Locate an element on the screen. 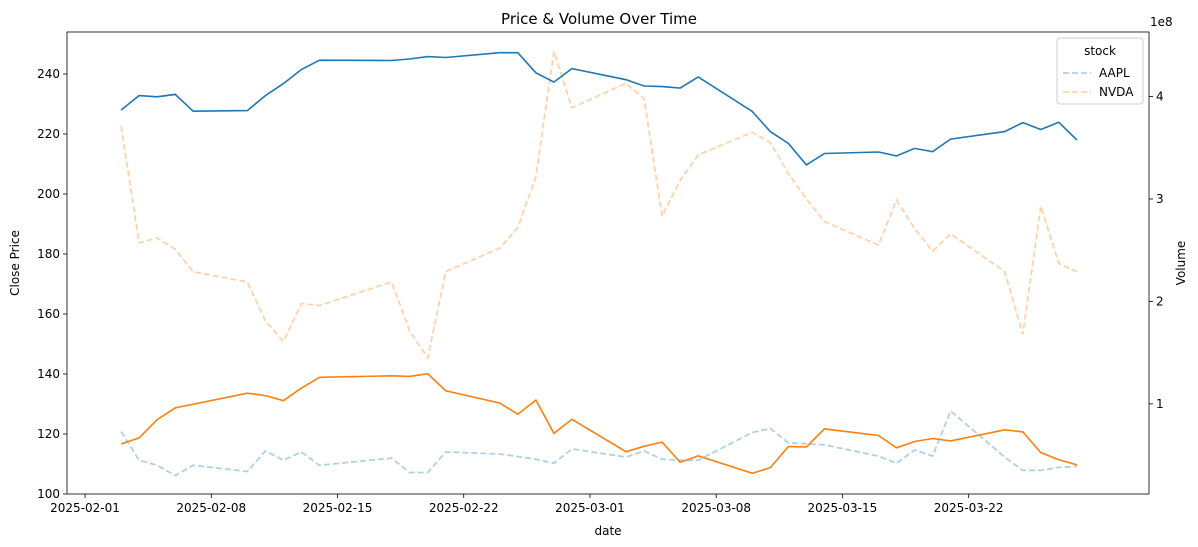 This screenshot has height=547, width=1198. legend-box is located at coordinates (1100, 71).